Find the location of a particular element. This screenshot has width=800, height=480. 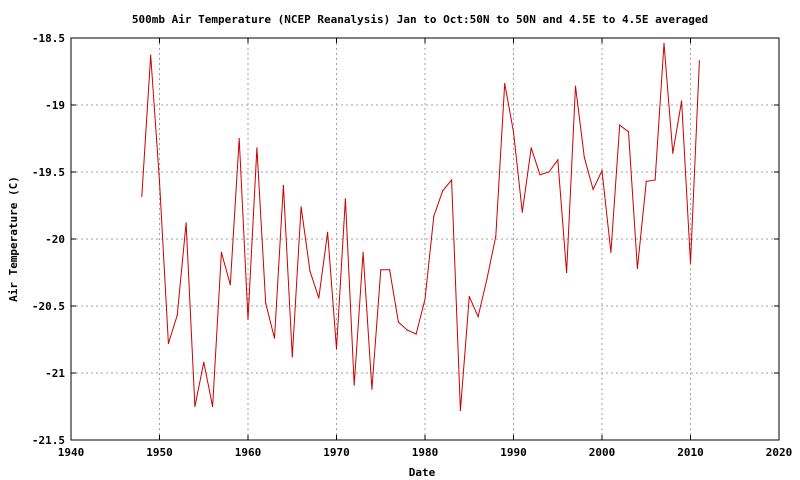

x-tick-label: 1980 is located at coordinates (425, 452).